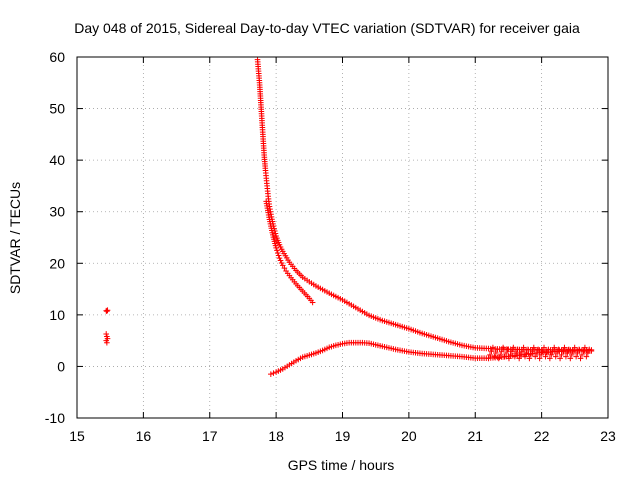 The image size is (640, 480). I want to click on x-tick-label: 21, so click(475, 436).